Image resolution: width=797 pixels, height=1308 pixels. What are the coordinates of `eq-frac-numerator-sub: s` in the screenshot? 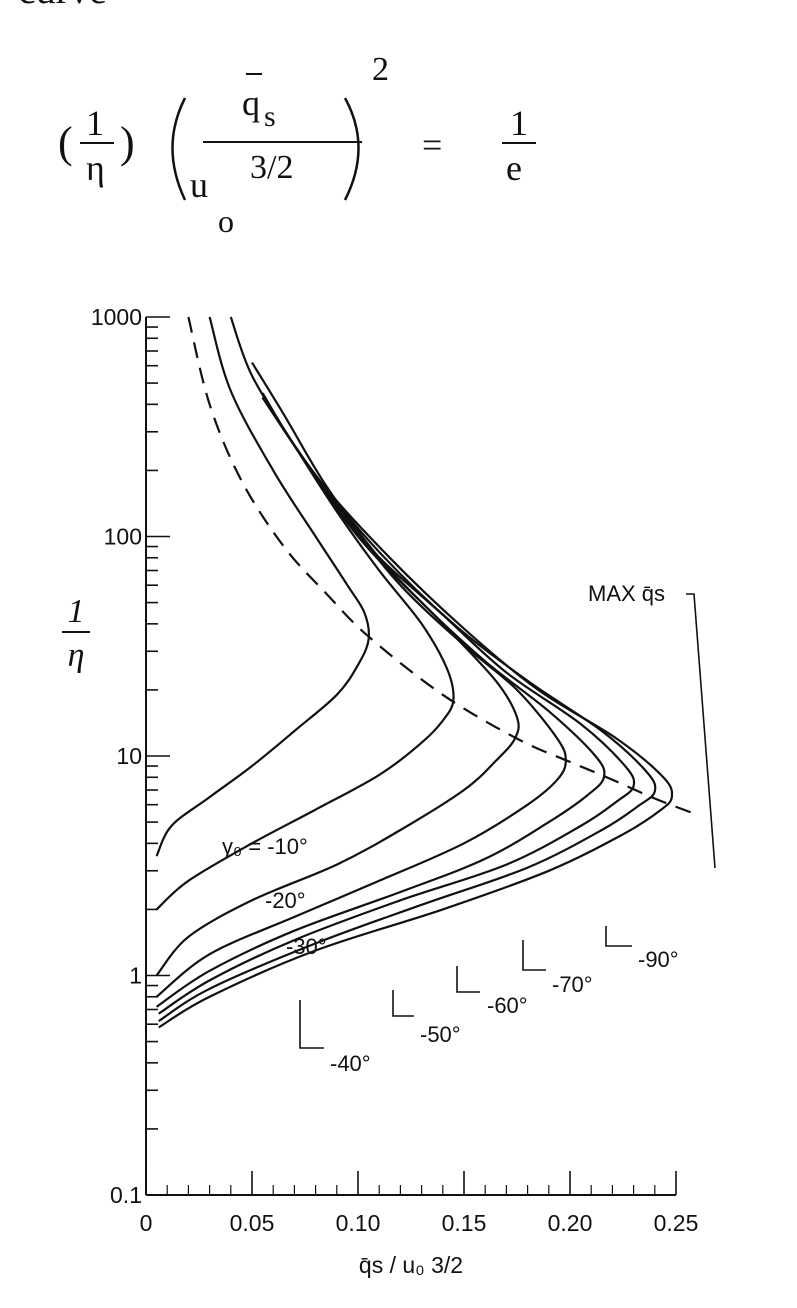 It's located at (270, 116).